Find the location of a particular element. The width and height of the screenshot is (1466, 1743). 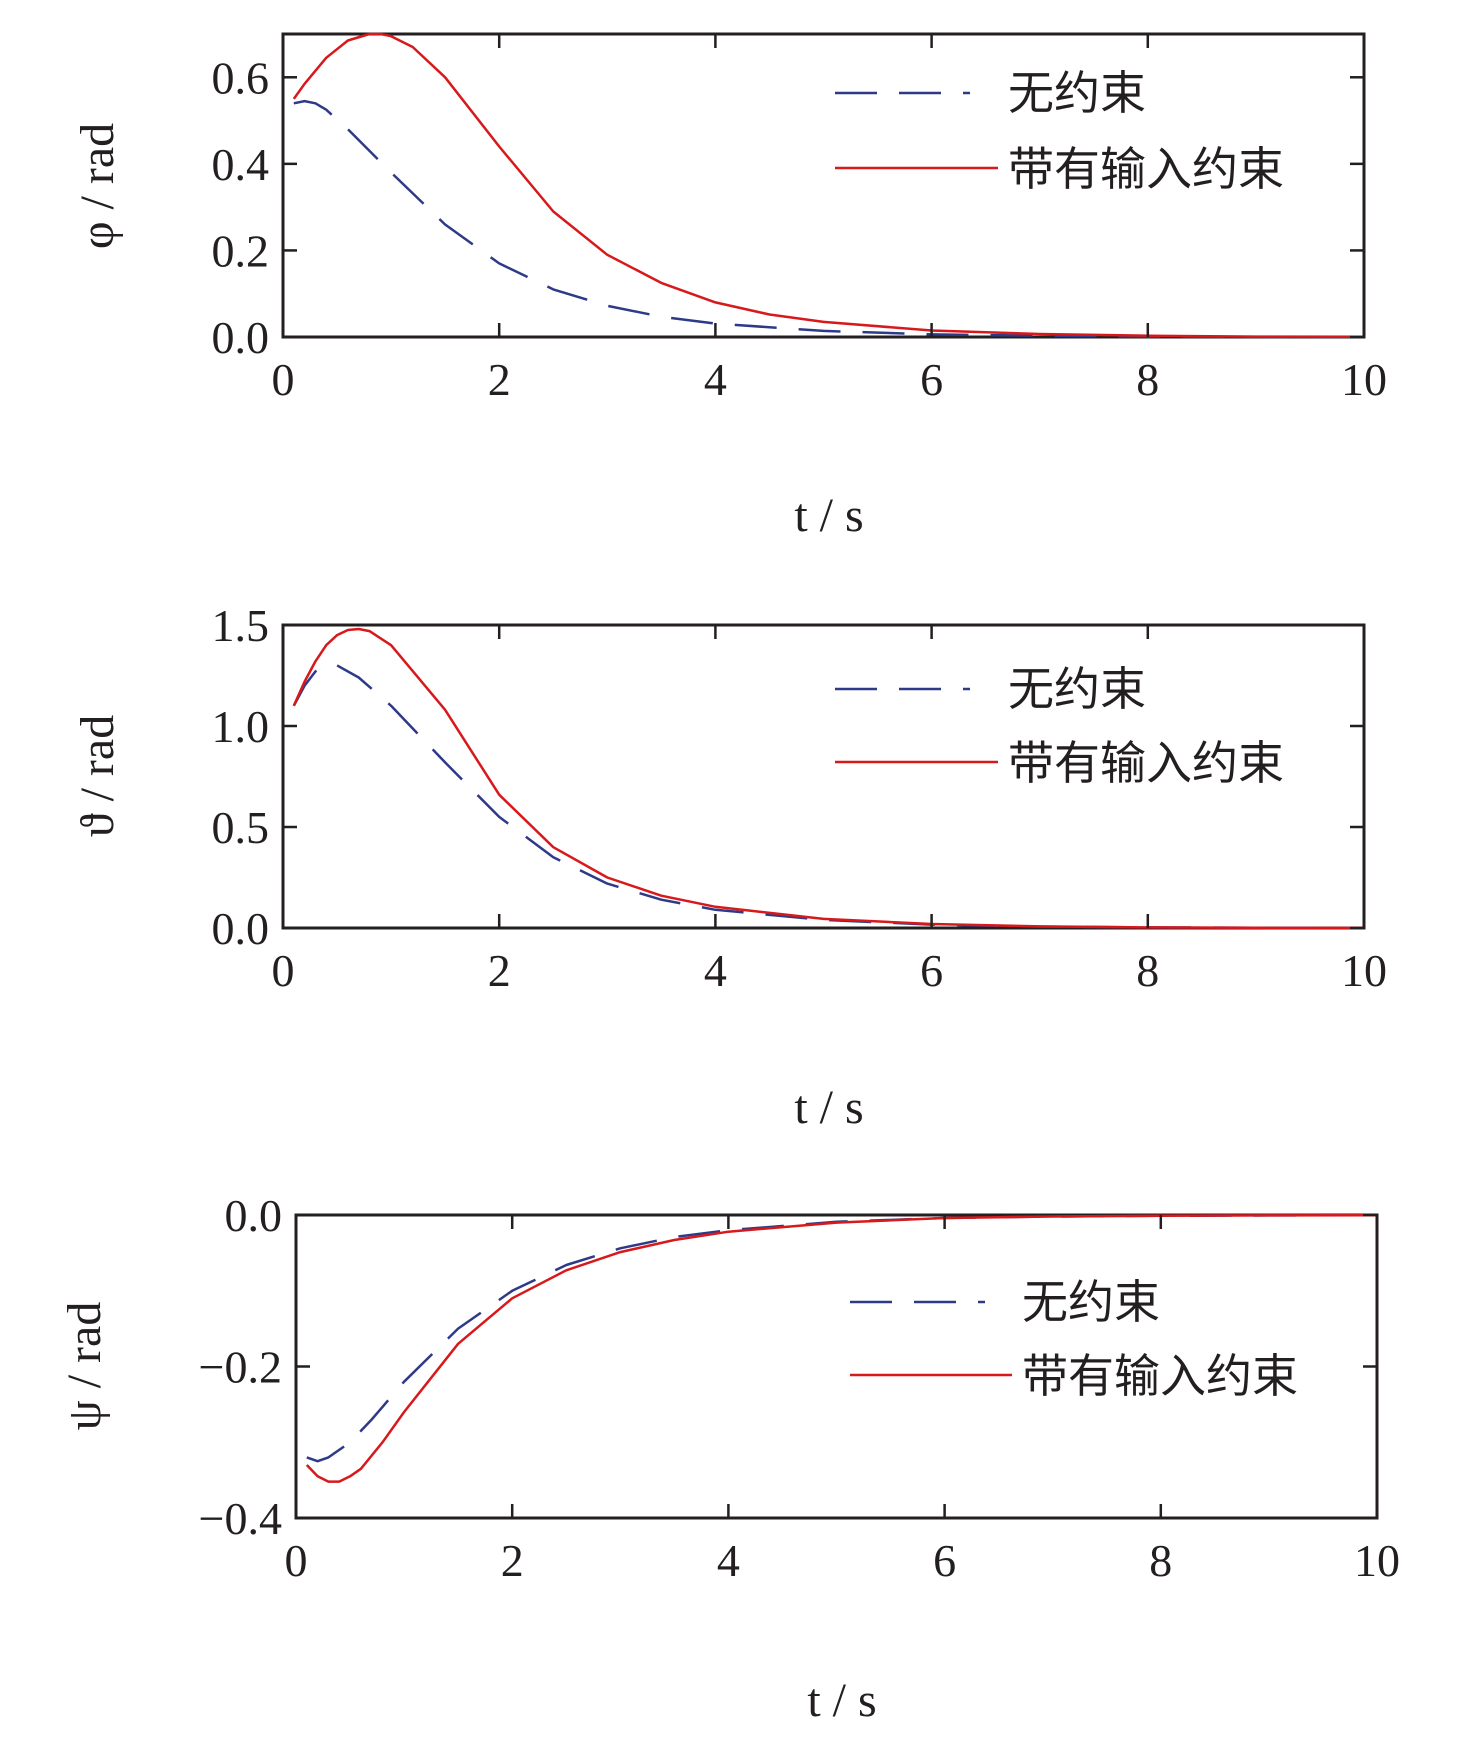

y-tick-label: 1.5 is located at coordinates (241, 625).